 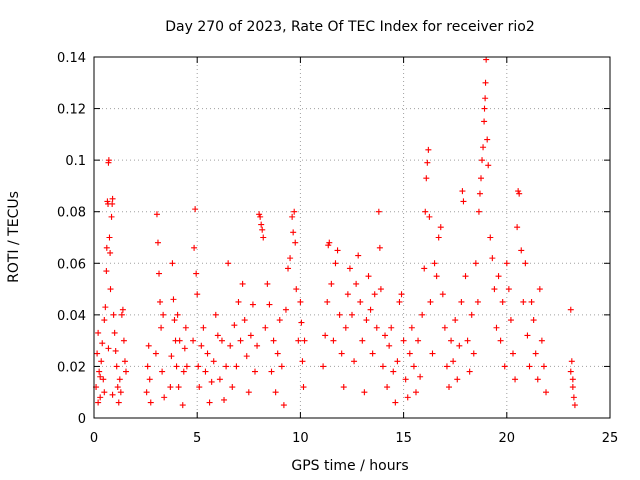 What do you see at coordinates (71, 264) in the screenshot?
I see `y-tick-label: 0.06` at bounding box center [71, 264].